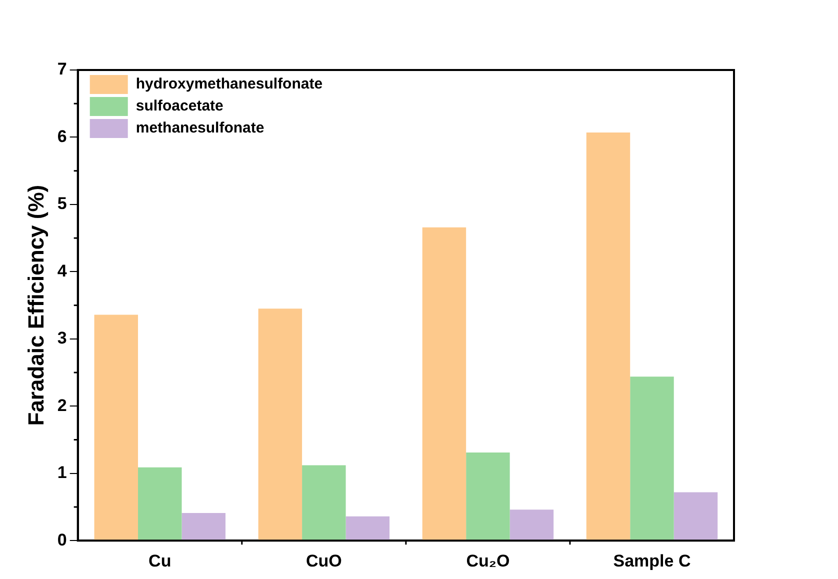 The image size is (838, 579). Describe the element at coordinates (652, 560) in the screenshot. I see `x-tick-label: Sample C` at that location.